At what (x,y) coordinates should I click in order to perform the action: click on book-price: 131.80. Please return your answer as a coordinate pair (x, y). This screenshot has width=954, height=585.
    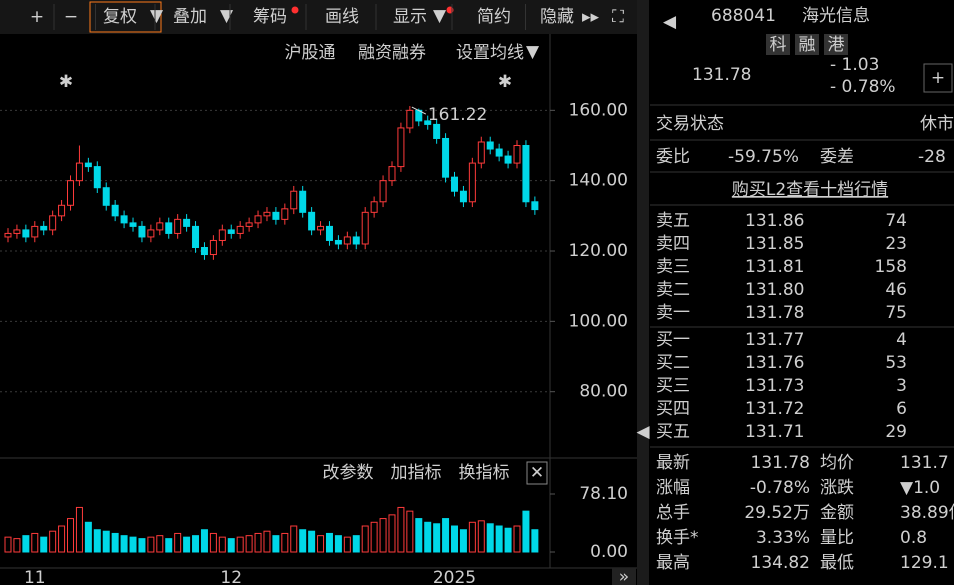
    Looking at the image, I should click on (774, 290).